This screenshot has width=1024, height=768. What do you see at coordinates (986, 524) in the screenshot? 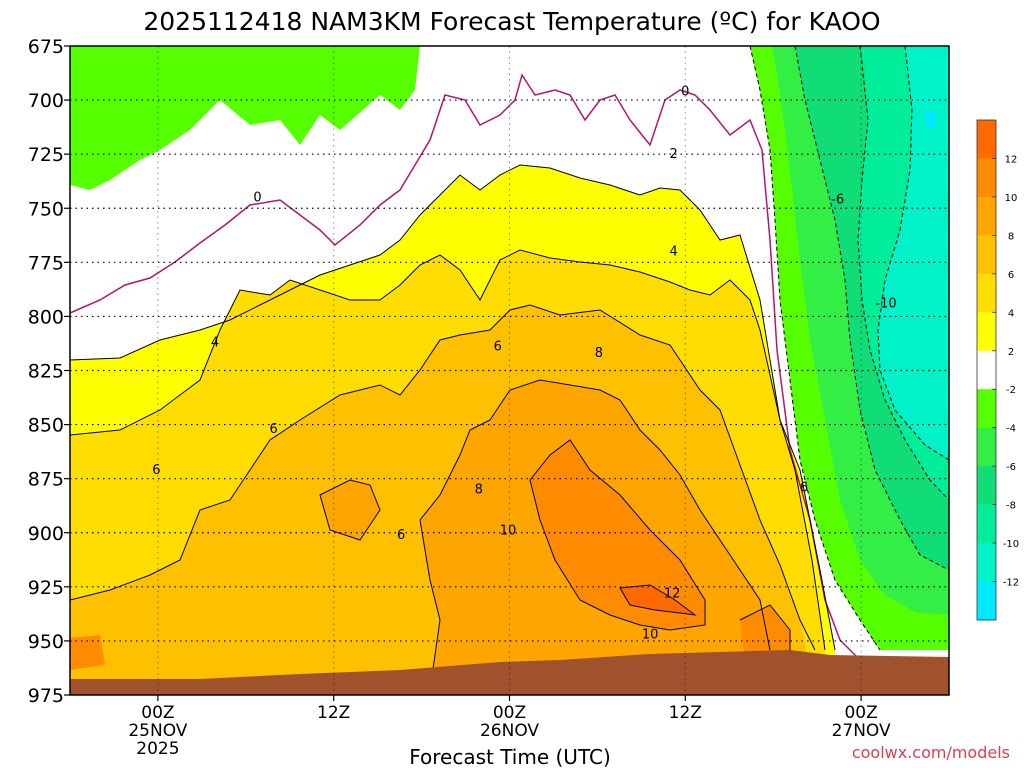
I see `colorbar-band--10-to--8` at bounding box center [986, 524].